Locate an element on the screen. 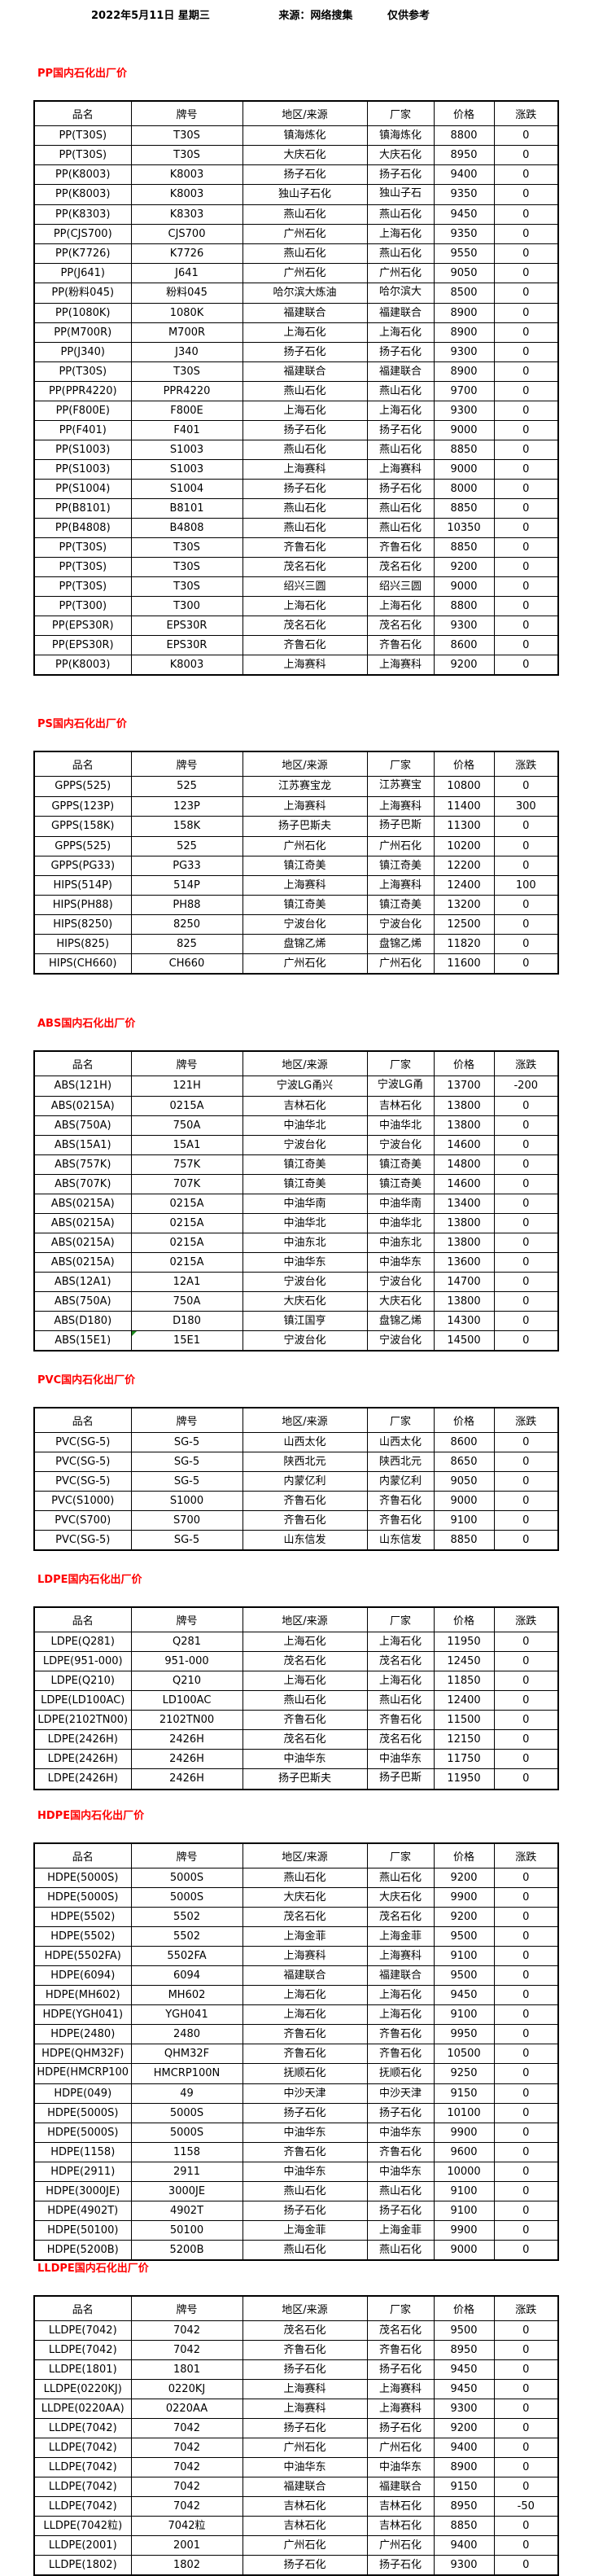 Image resolution: width=603 pixels, height=2576 pixels. cell-product: LDPE(Q281) is located at coordinates (83, 1642).